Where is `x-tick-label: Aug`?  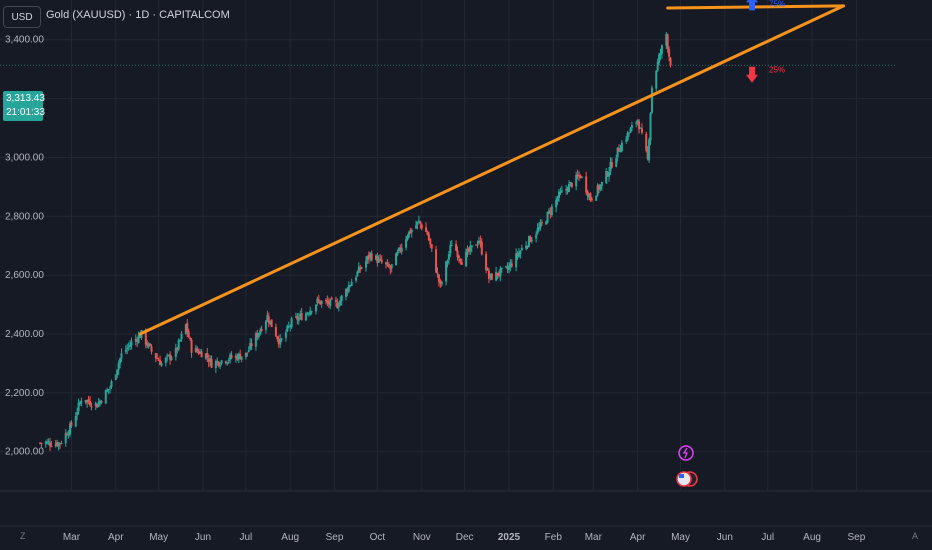
x-tick-label: Aug is located at coordinates (812, 537).